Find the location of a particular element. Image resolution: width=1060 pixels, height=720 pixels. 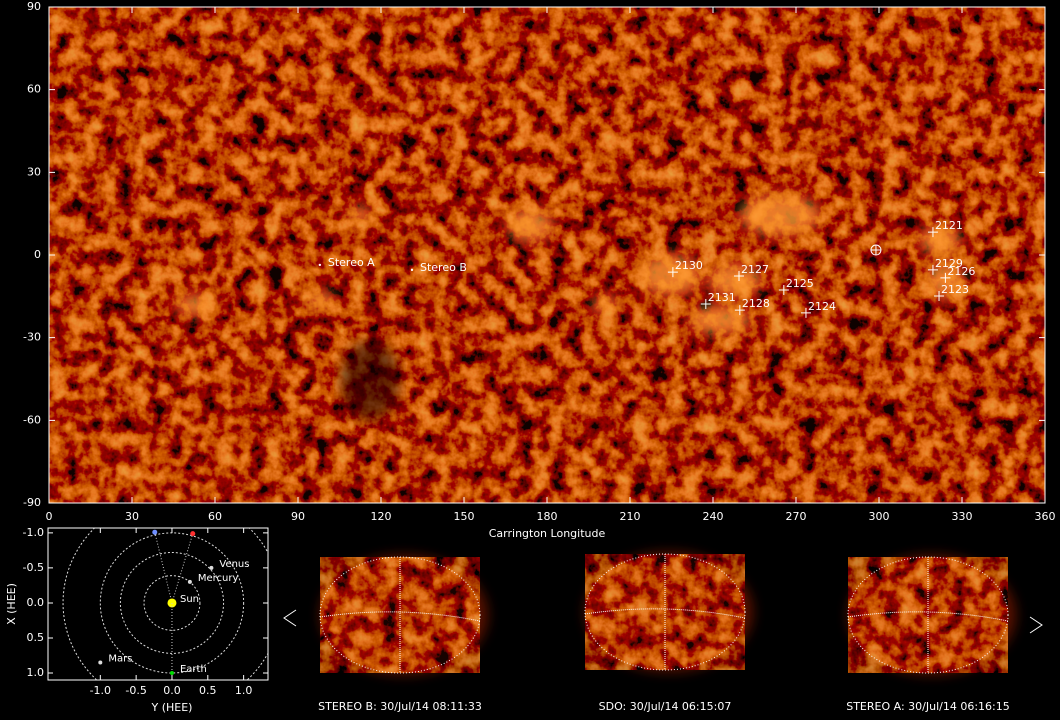

y-tick-label: -60 is located at coordinates (32, 419).